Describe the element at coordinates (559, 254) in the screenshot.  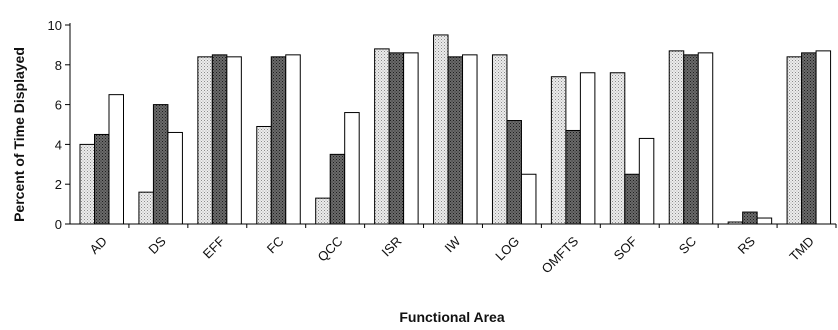
I see `x-tick-label-omfts: OMFTS` at that location.